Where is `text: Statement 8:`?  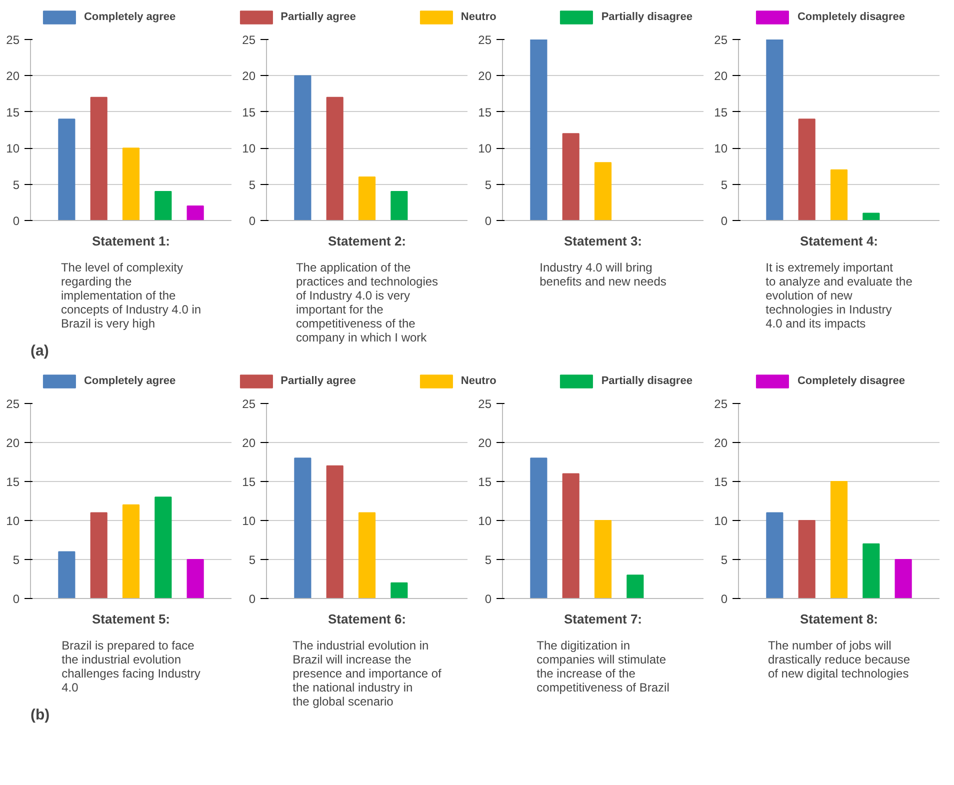 text: Statement 8: is located at coordinates (839, 619).